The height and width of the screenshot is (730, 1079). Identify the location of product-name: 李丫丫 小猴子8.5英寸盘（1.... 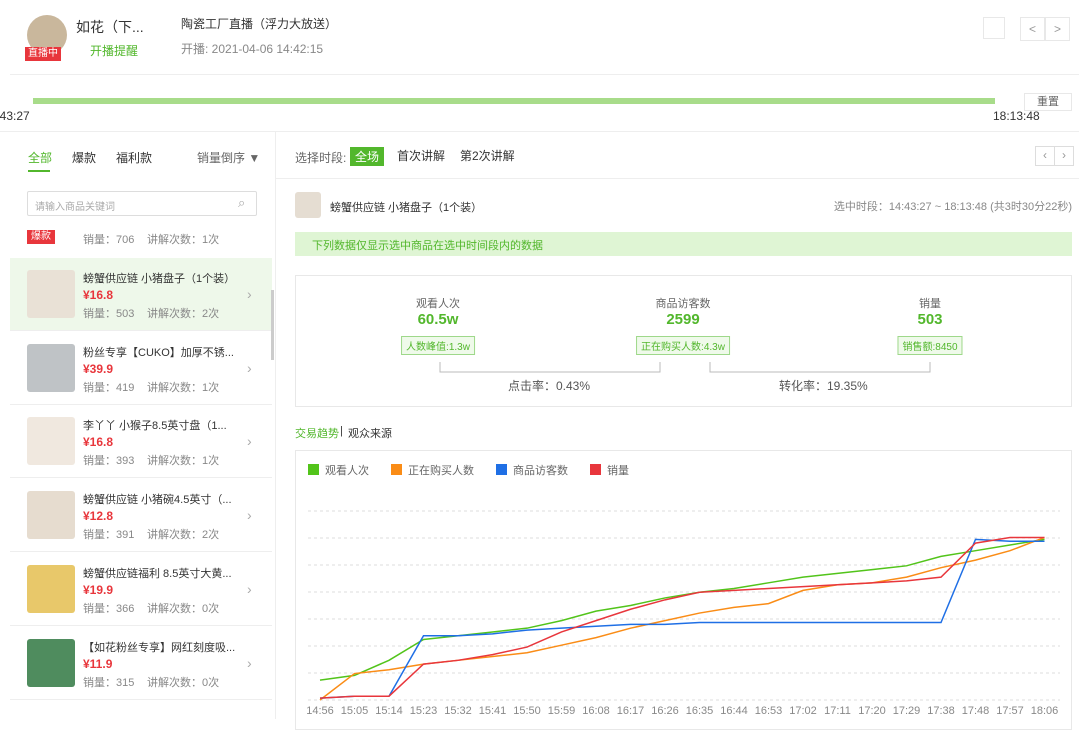
(155, 426).